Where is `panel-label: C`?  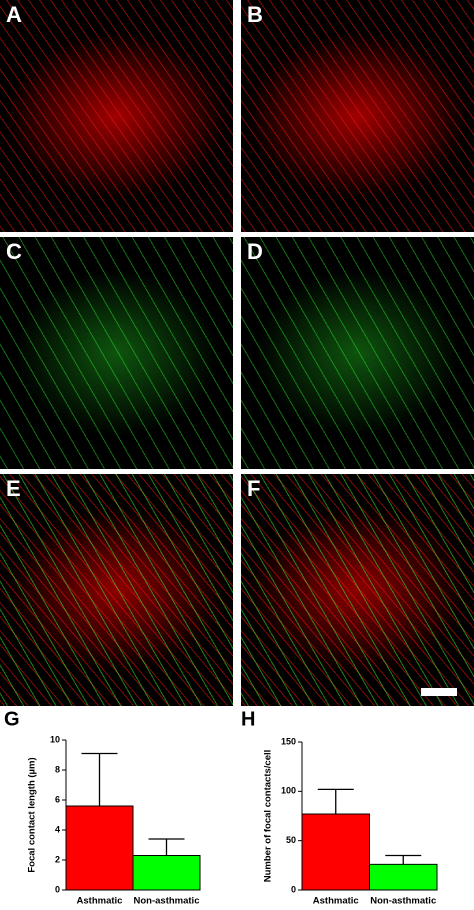 panel-label: C is located at coordinates (14, 251).